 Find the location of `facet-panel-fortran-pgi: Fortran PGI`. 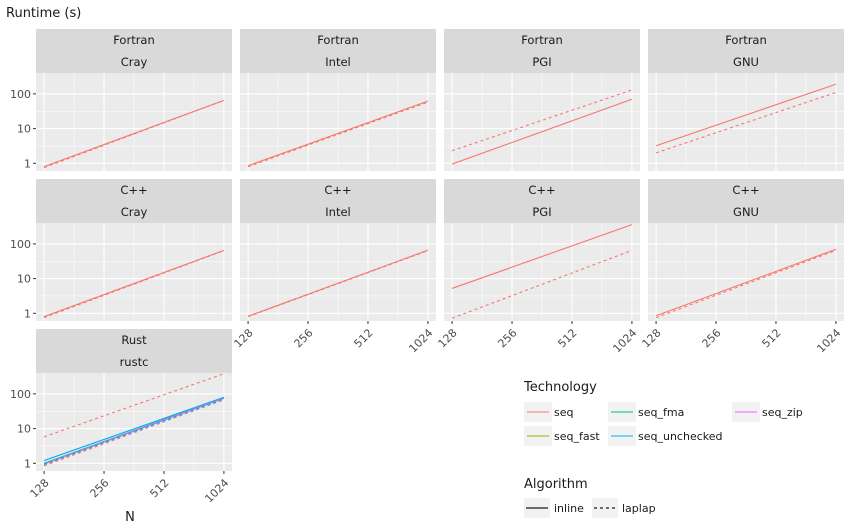

facet-panel-fortran-pgi: Fortran PGI is located at coordinates (542, 100).